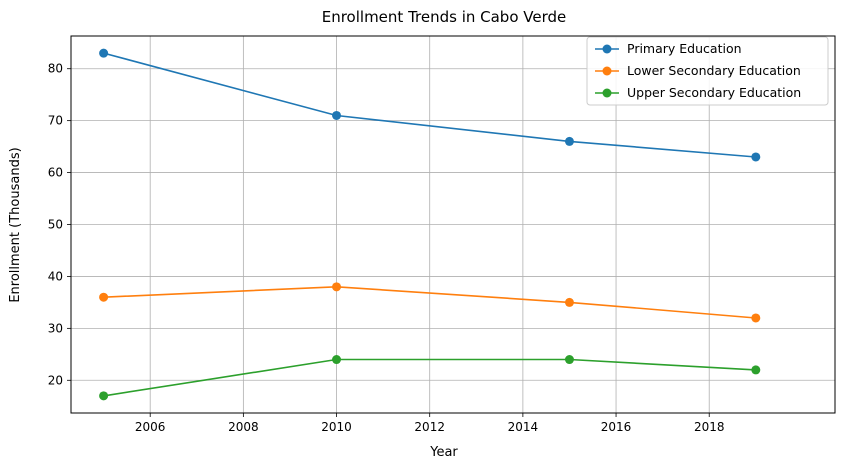 Image resolution: width=842 pixels, height=468 pixels. Describe the element at coordinates (523, 427) in the screenshot. I see `x-tick-label: 2014` at that location.